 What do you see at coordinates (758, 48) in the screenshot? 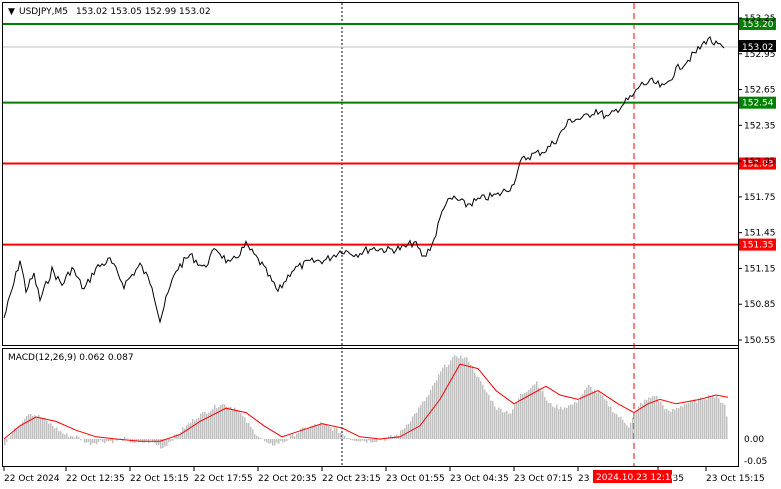
I see `current-price-text: 153.02` at bounding box center [758, 48].